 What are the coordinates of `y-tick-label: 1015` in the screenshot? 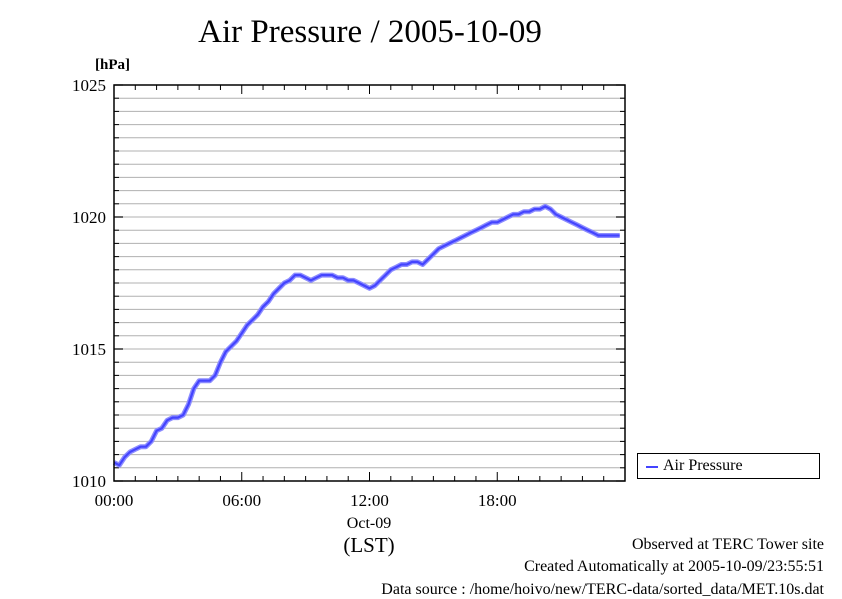 It's located at (89, 349).